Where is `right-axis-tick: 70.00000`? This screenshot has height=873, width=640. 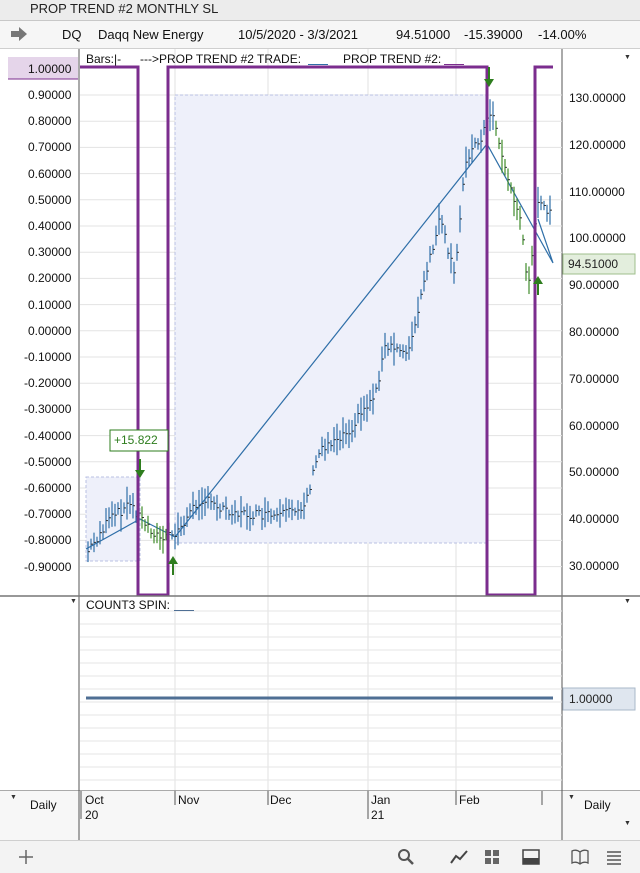 right-axis-tick: 70.00000 is located at coordinates (594, 378).